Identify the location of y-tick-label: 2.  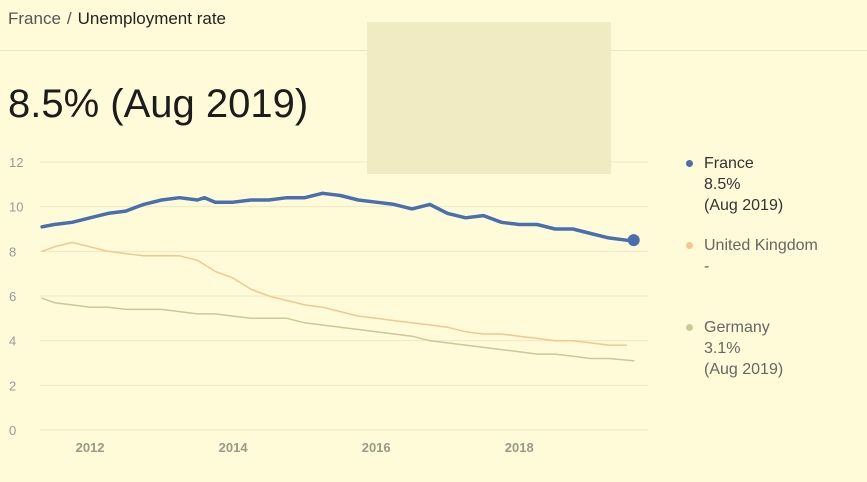
(12, 385).